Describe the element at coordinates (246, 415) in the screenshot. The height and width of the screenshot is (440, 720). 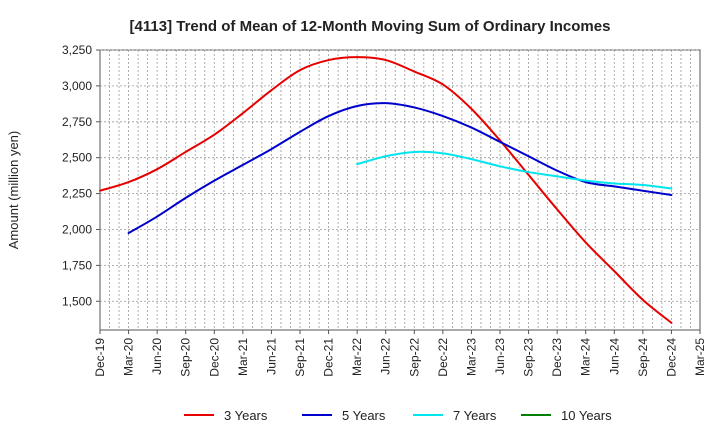
I see `legend-label-3-years: 3 Years` at that location.